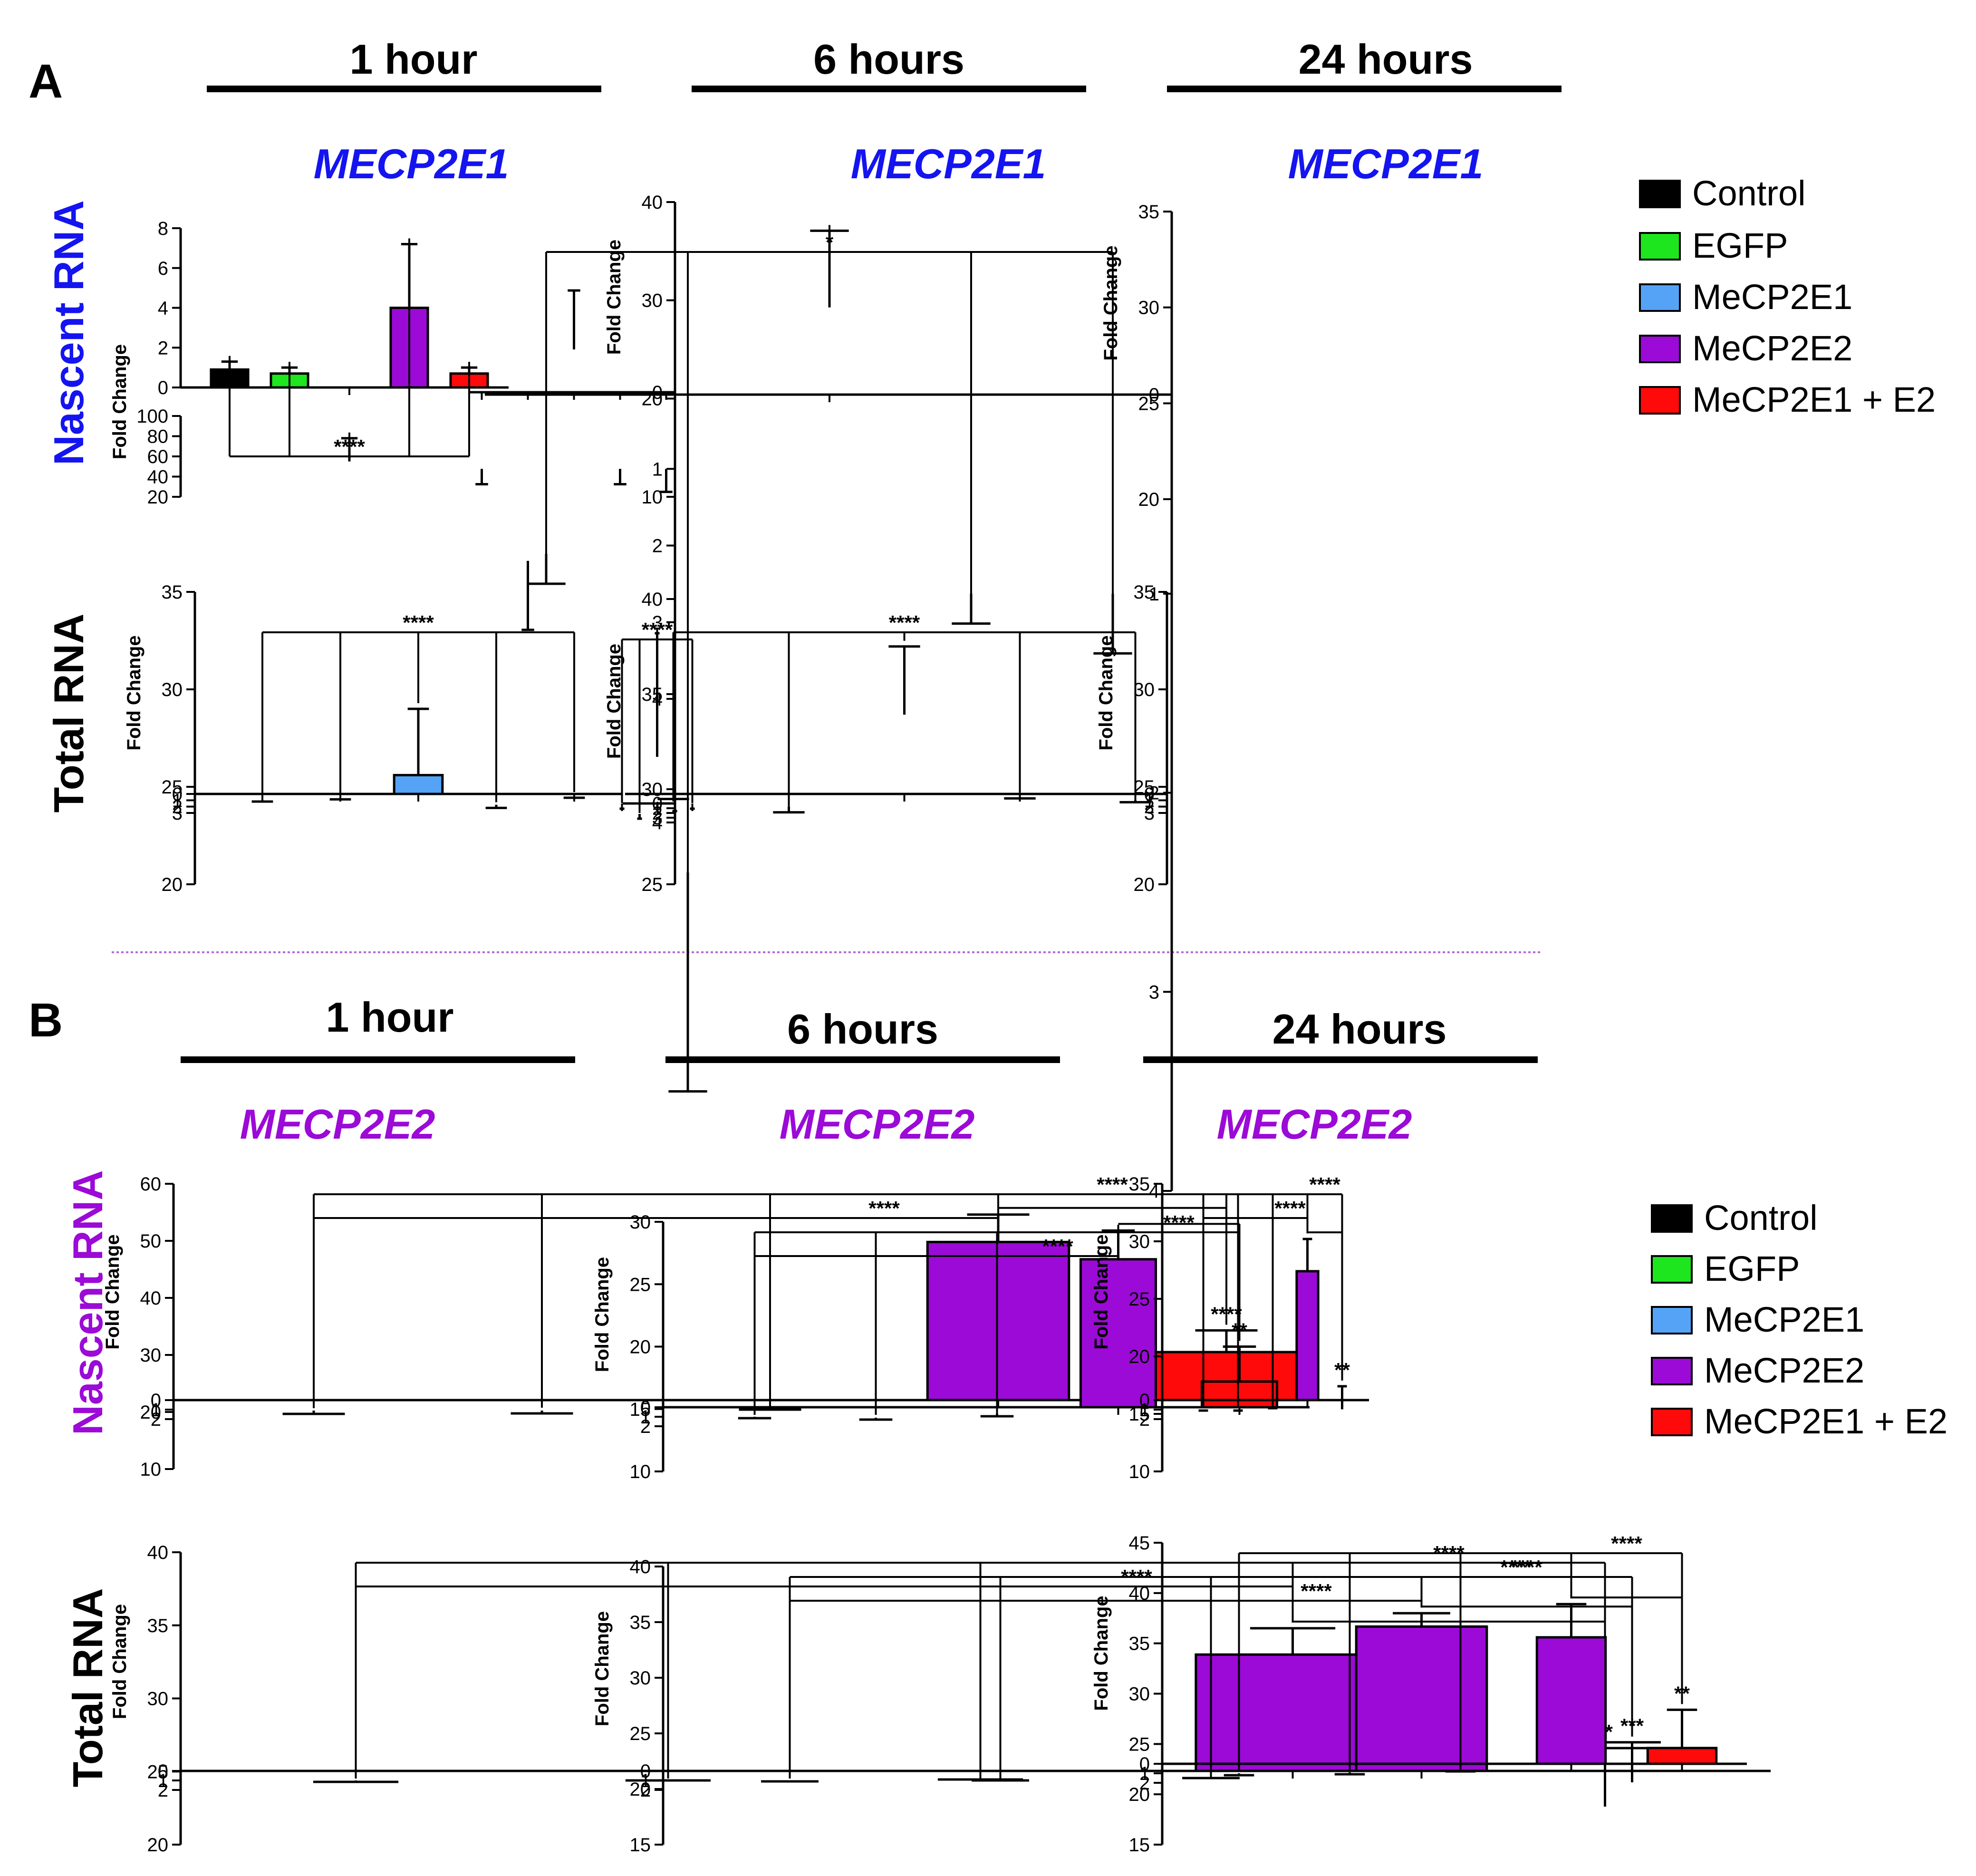  What do you see at coordinates (1772, 297) in the screenshot?
I see `legend-a-label-mecp2e1: MeCP2E1` at bounding box center [1772, 297].